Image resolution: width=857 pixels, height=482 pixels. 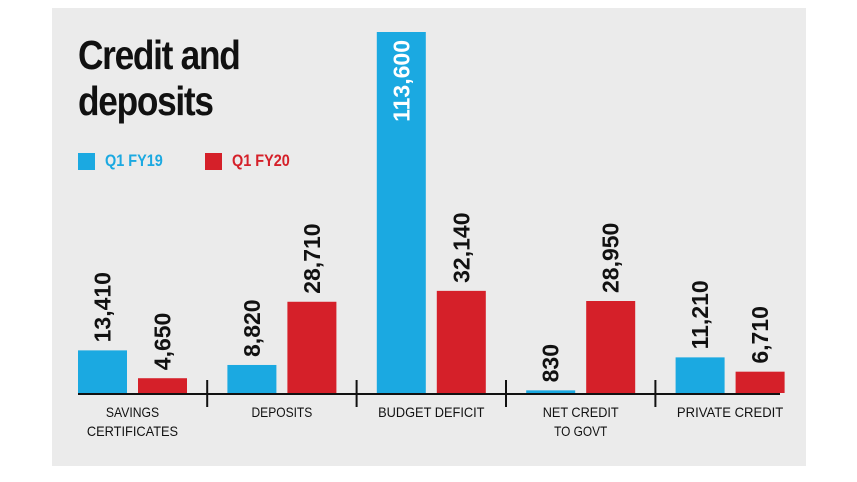 I want to click on category-label-net-credit-to-govt-line-1: NET CREDIT, so click(x=581, y=412).